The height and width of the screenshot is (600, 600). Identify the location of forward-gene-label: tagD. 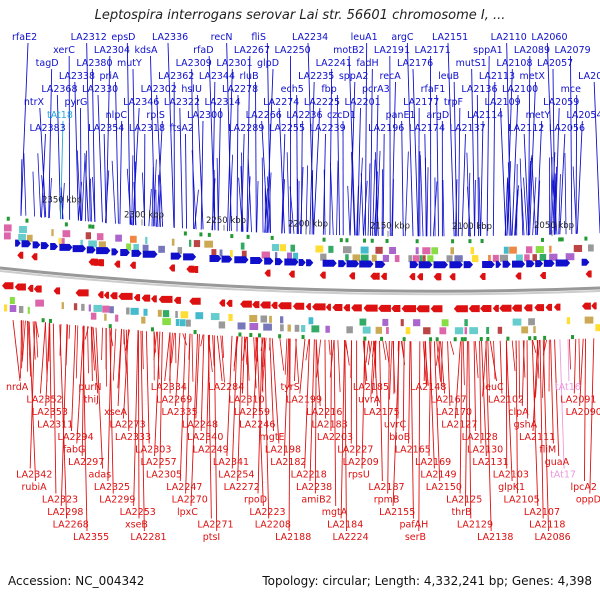
(47, 63).